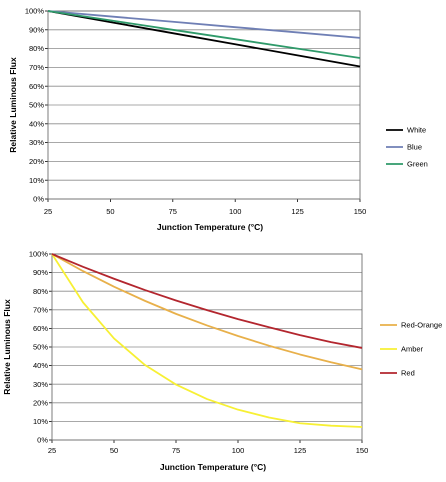  I want to click on series-line-white, so click(204, 39).